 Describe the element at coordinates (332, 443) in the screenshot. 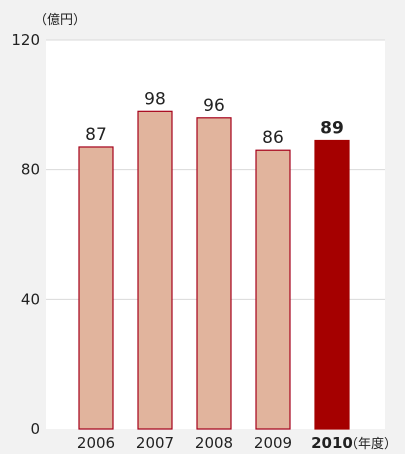

I see `x-tick-label-2010: 2010` at that location.